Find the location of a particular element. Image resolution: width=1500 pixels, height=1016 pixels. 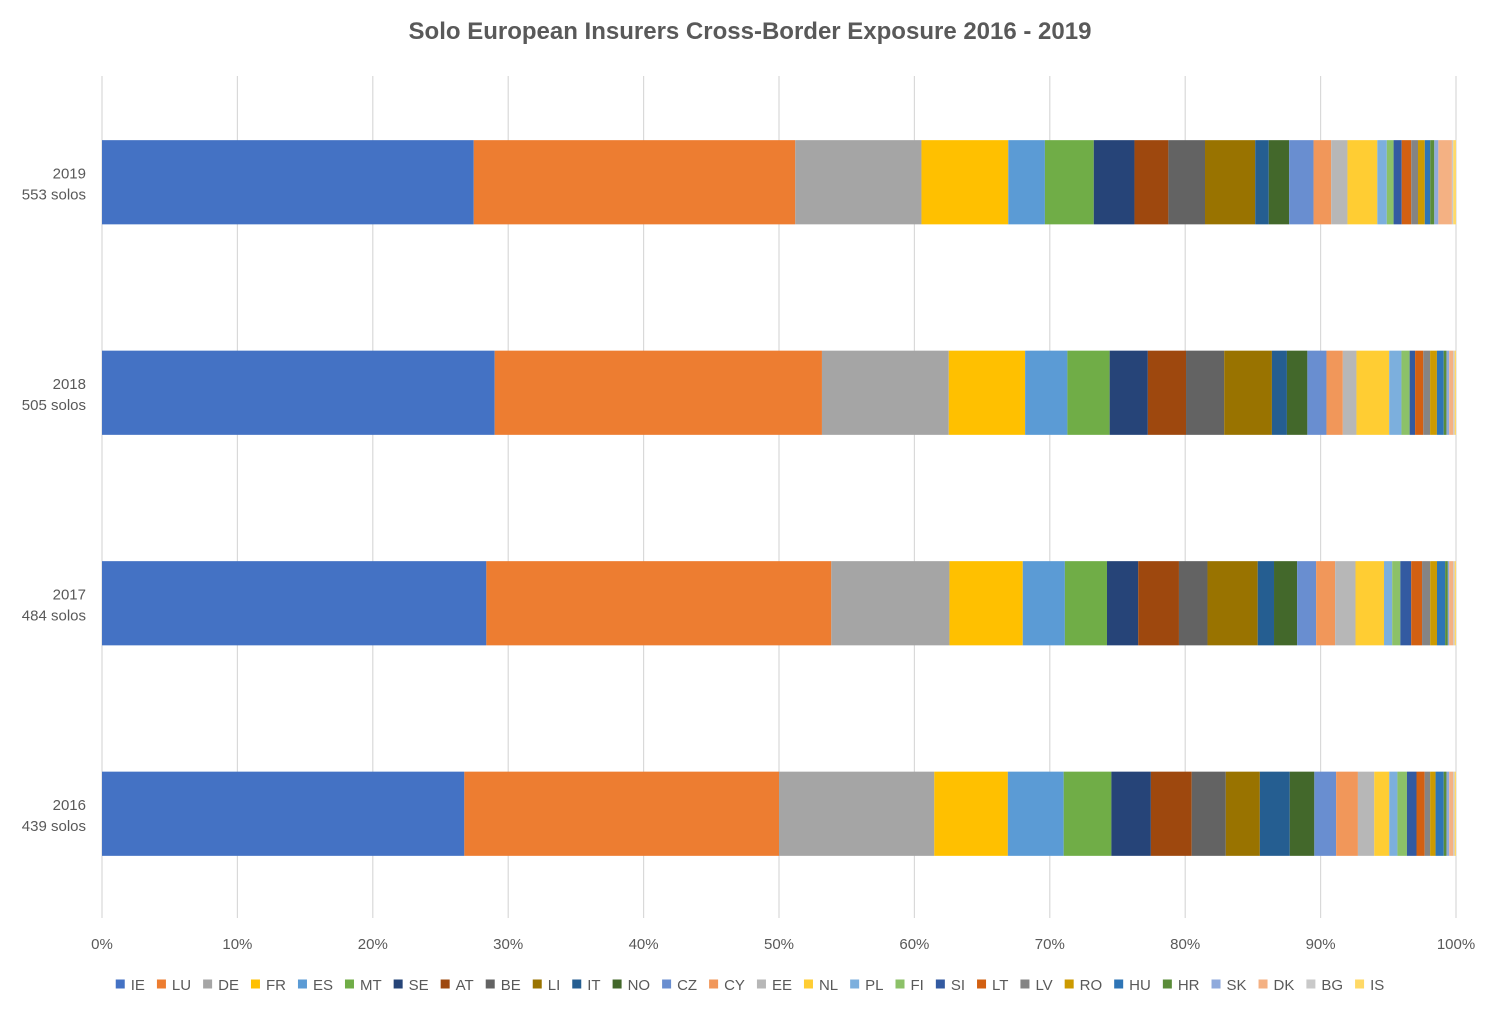

legend-item-no: NO is located at coordinates (631, 985).